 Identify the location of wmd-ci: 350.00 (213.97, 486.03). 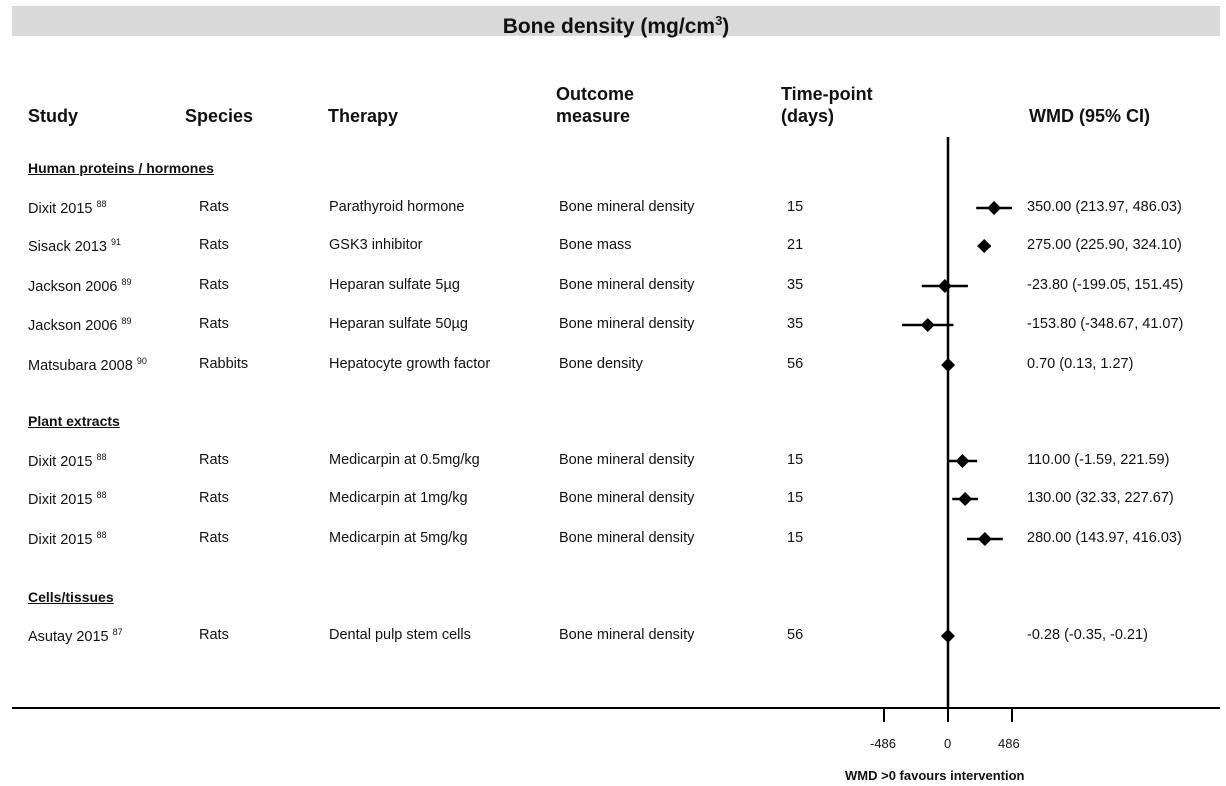
(1104, 207).